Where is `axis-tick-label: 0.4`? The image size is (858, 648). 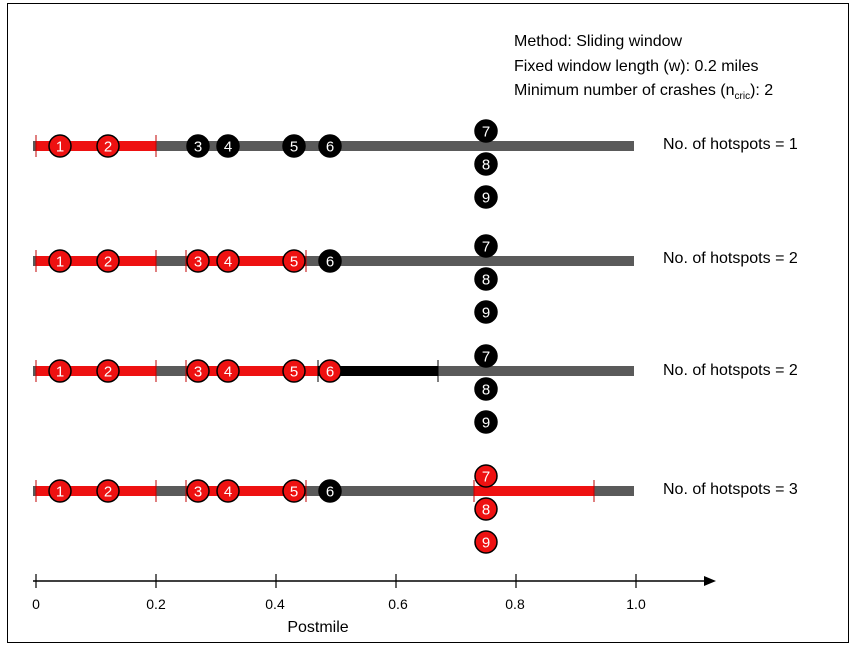 axis-tick-label: 0.4 is located at coordinates (275, 604).